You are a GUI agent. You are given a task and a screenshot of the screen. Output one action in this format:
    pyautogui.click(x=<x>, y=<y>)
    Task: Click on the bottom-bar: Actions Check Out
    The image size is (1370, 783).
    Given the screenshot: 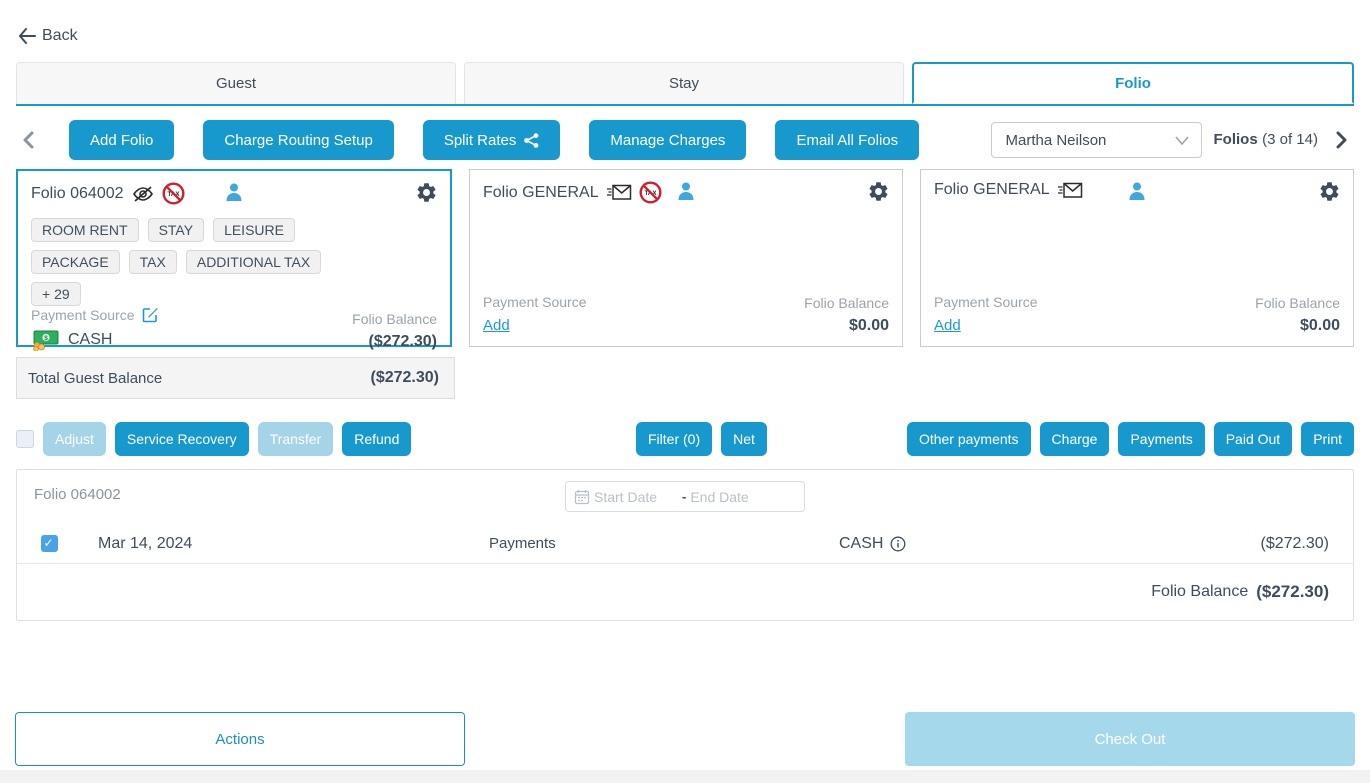 What is the action you would take?
    pyautogui.click(x=685, y=739)
    